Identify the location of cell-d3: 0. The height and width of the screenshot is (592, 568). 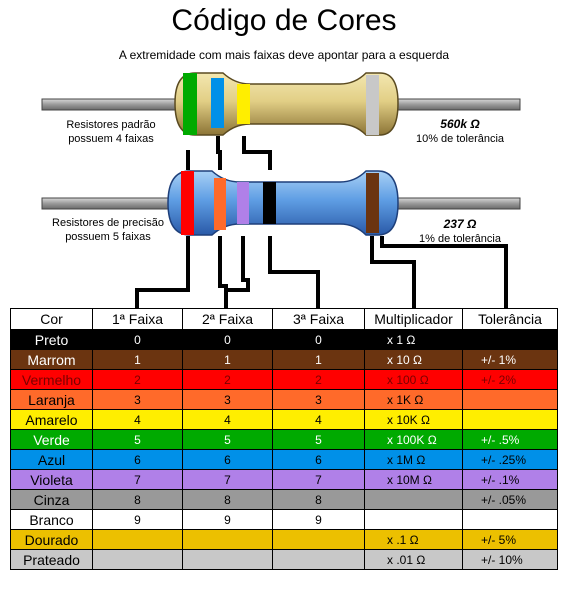
(318, 339).